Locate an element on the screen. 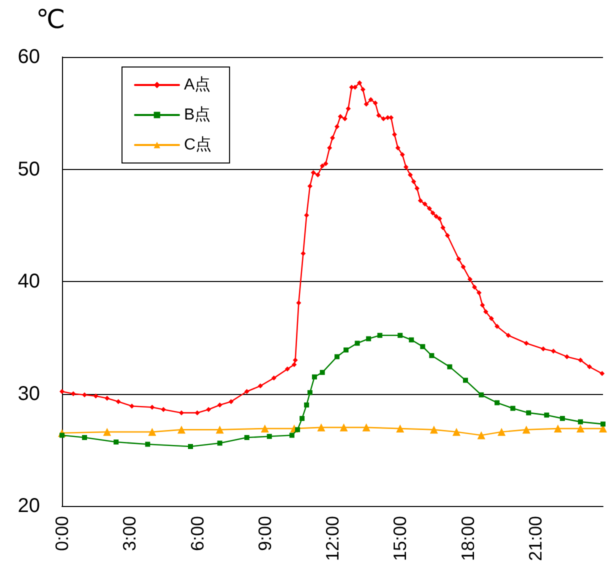  x-tick-label: 0:00 is located at coordinates (62, 534).